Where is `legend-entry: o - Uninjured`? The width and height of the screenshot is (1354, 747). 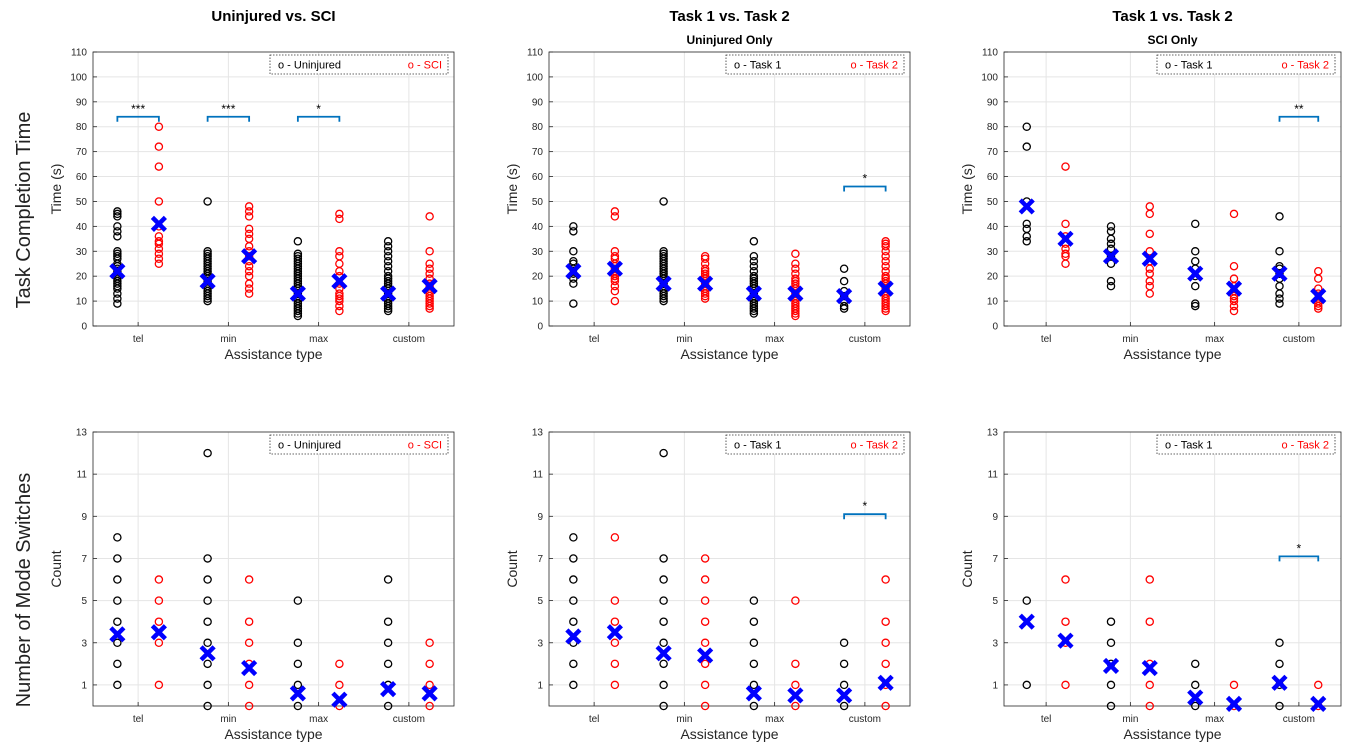
legend-entry: o - Uninjured is located at coordinates (309, 66).